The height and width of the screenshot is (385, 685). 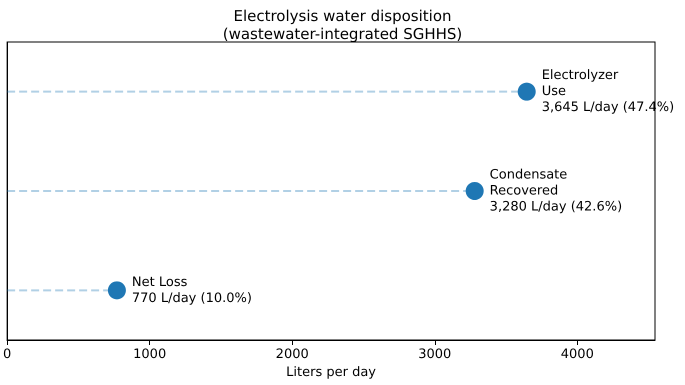 What do you see at coordinates (292, 354) in the screenshot?
I see `x-tick-label: 2000` at bounding box center [292, 354].